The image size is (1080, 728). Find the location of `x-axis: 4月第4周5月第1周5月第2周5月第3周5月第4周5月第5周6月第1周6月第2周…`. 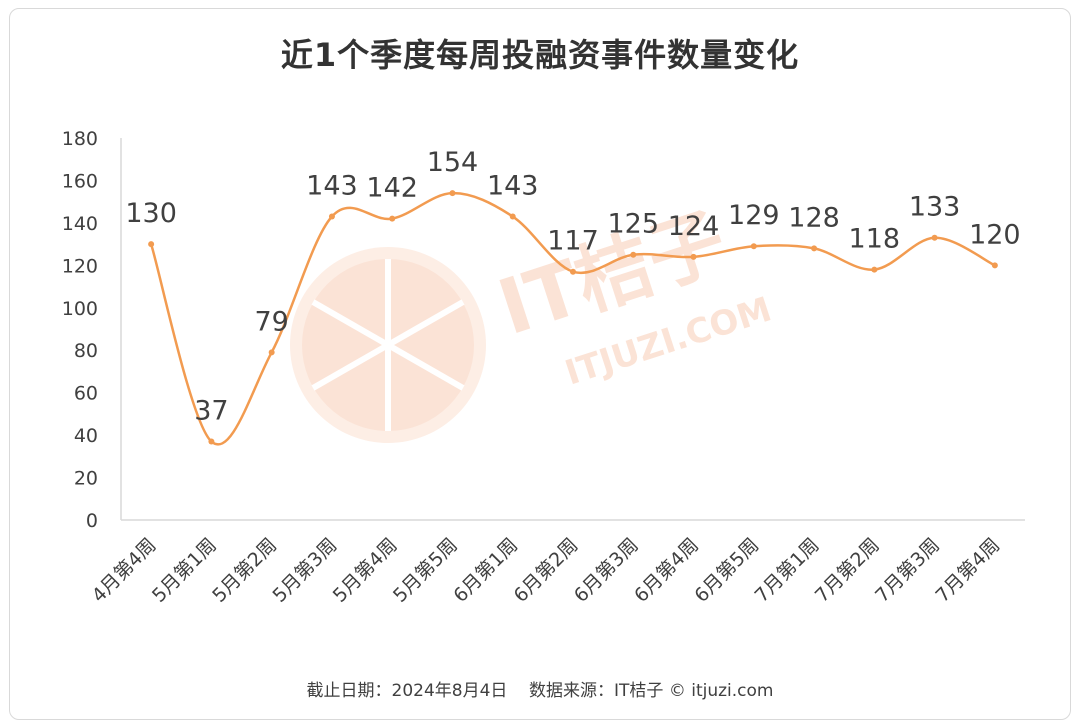

x-axis: 4月第4周5月第1周5月第2周5月第3周5月第4周5月第5周6月第1周6月第2周… is located at coordinates (546, 570).